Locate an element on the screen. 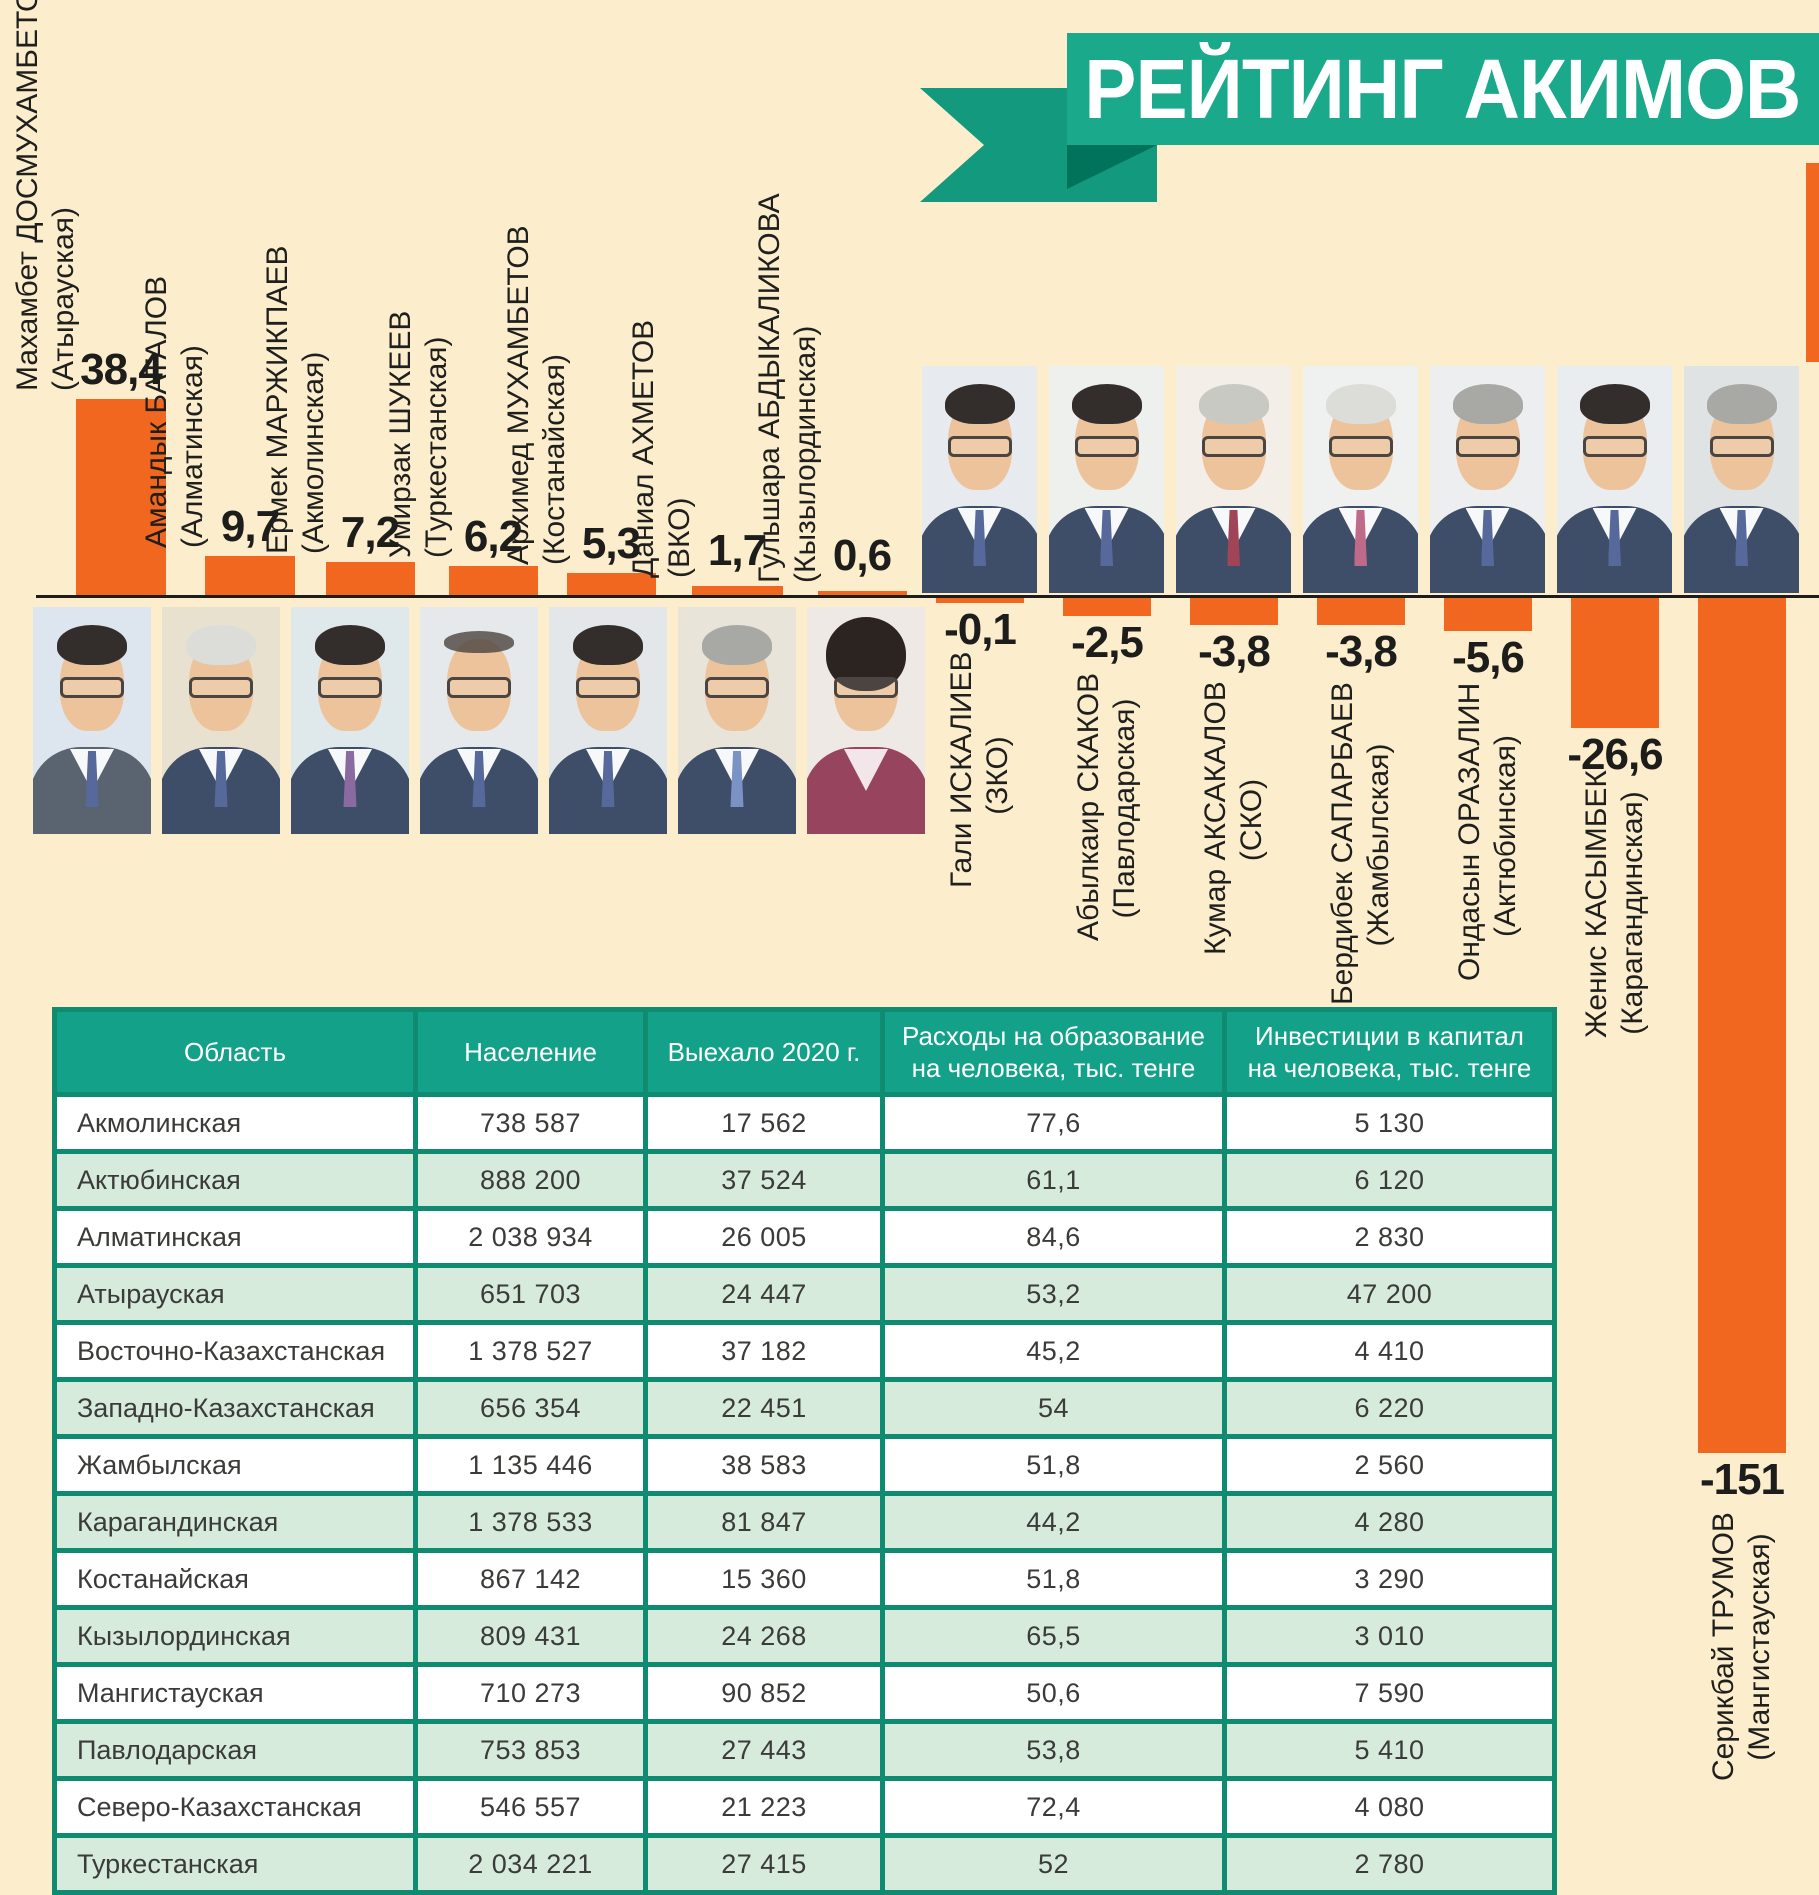 Image resolution: width=1819 pixels, height=1895 pixels. akim-name: Архимед МУХАМБЕТОВ is located at coordinates (518, 395).